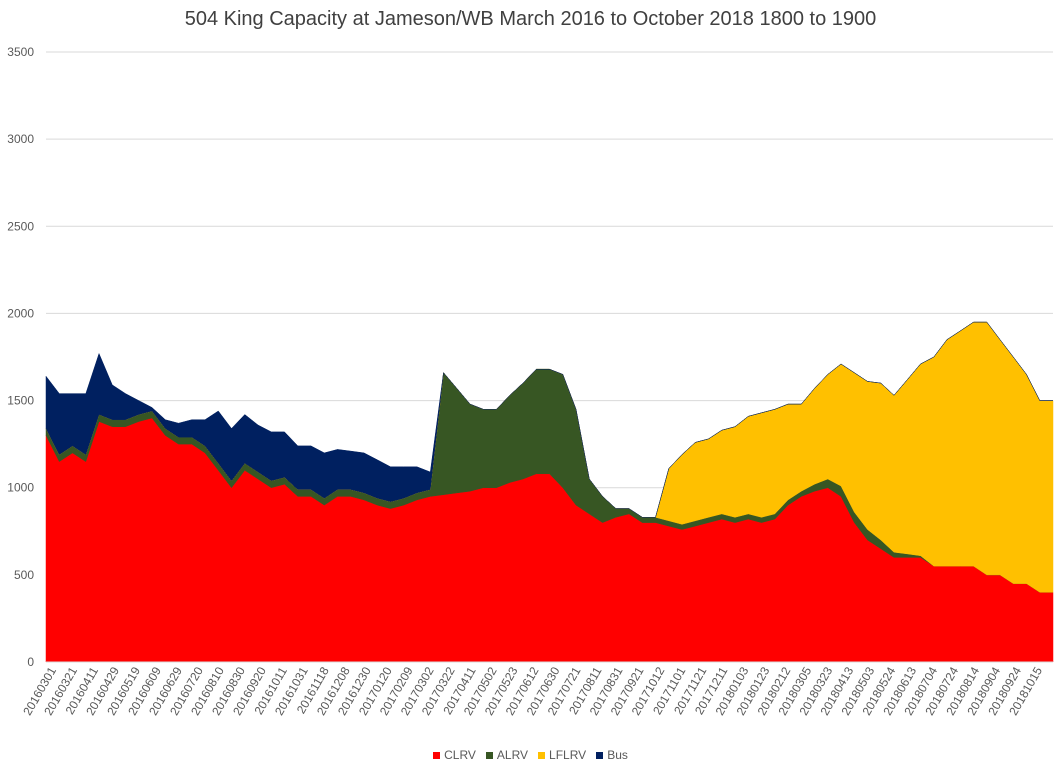 The width and height of the screenshot is (1061, 773). I want to click on legend-item-bus: Bus, so click(612, 755).